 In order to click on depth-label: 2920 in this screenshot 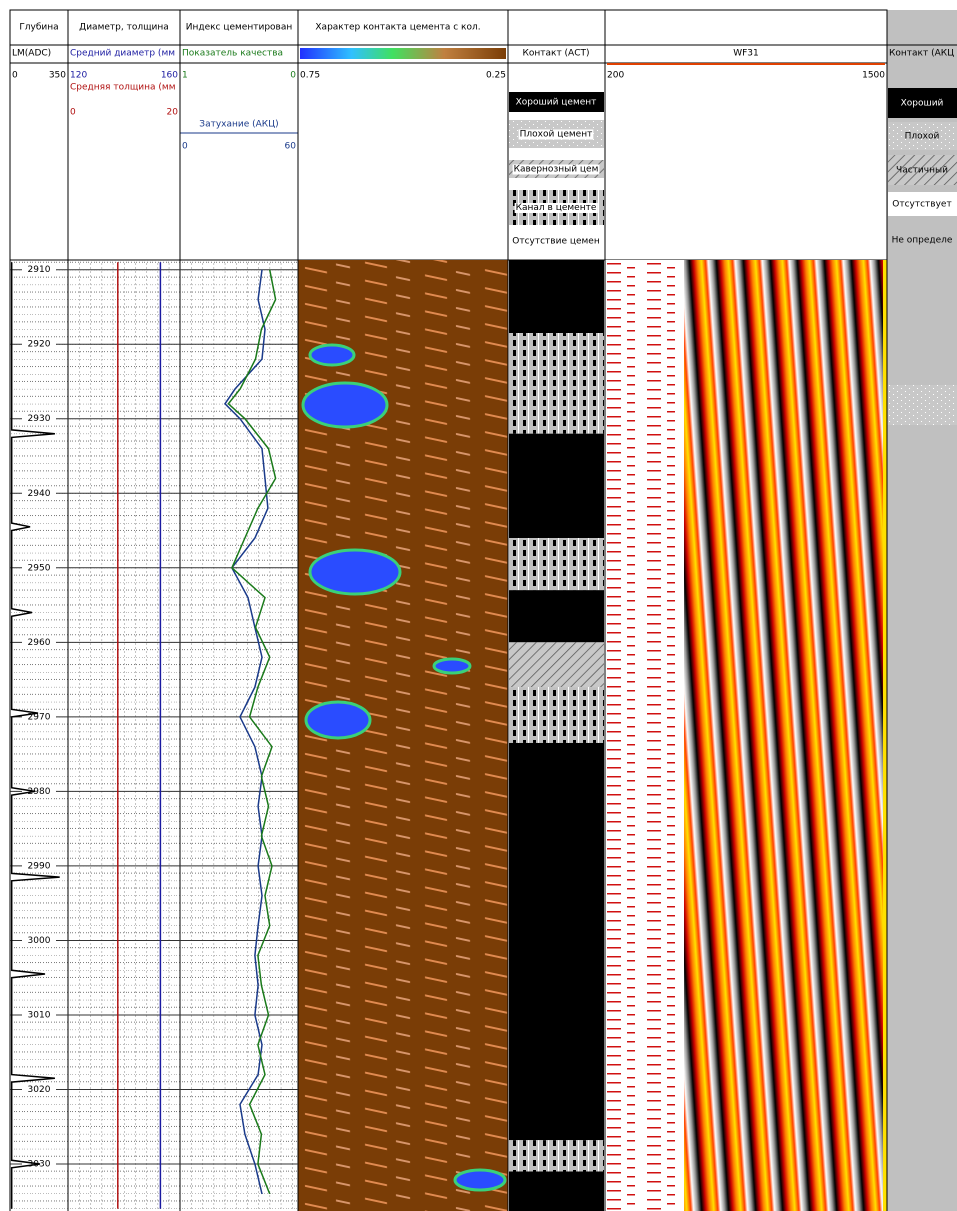, I will do `click(39, 345)`.